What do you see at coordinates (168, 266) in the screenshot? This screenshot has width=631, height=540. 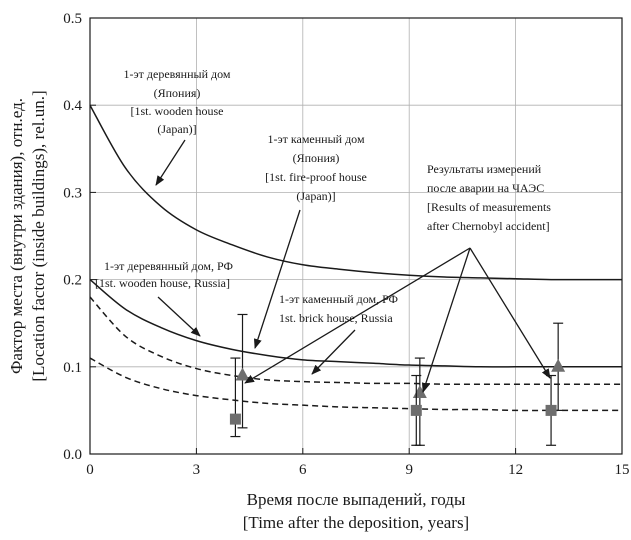 I see `annotation-line: 1-эт деревянный дом, РФ` at bounding box center [168, 266].